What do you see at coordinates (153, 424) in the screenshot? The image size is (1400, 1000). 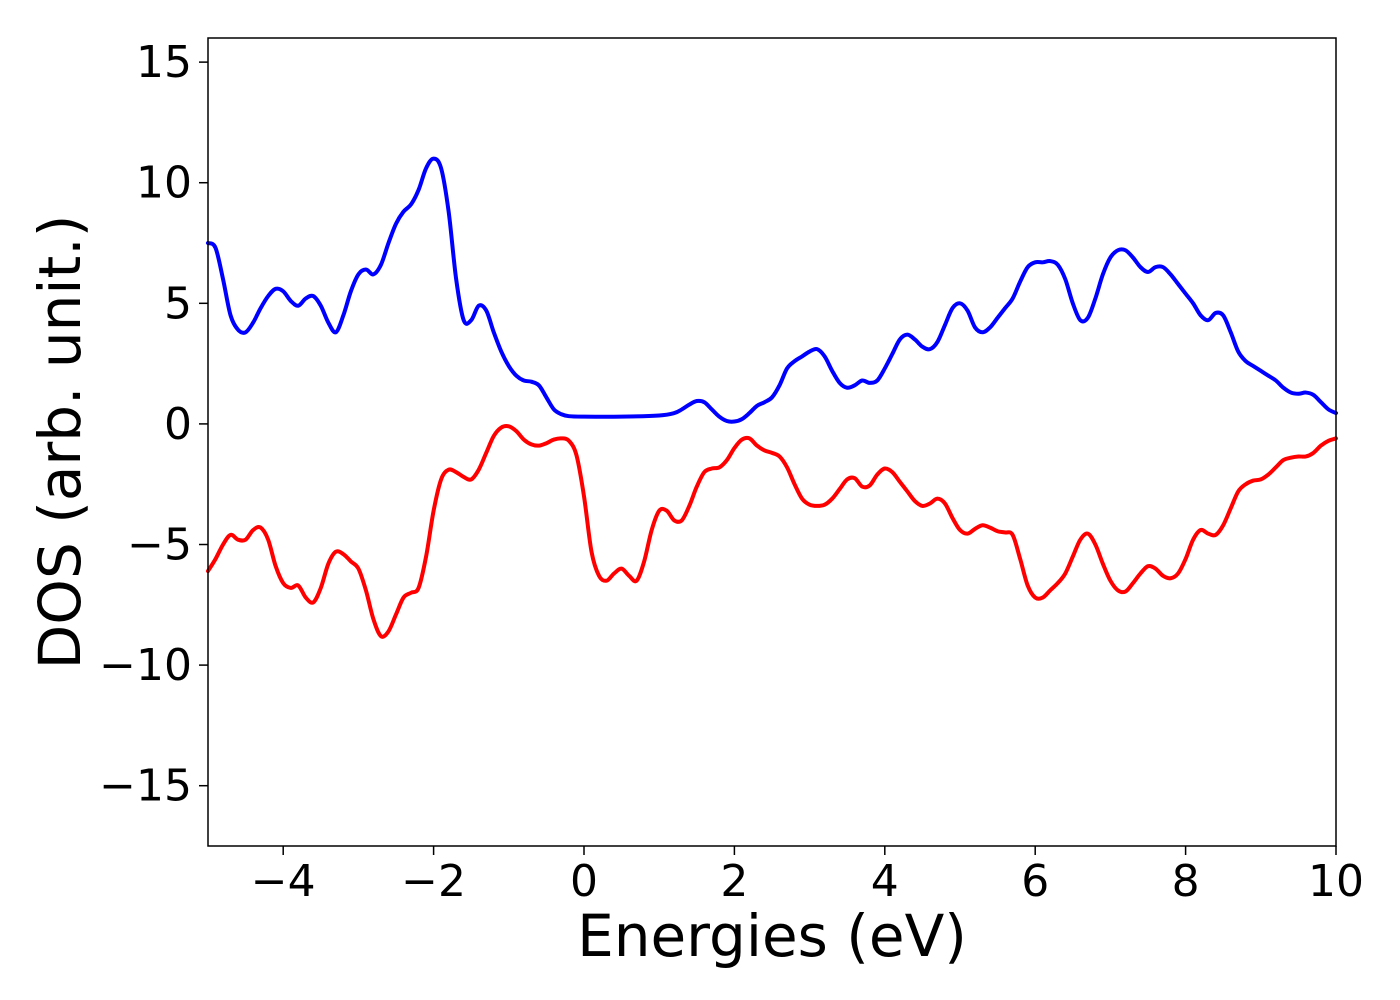 I see `y-axis-ticks: 15 10 5 0 −5 −10 −15` at bounding box center [153, 424].